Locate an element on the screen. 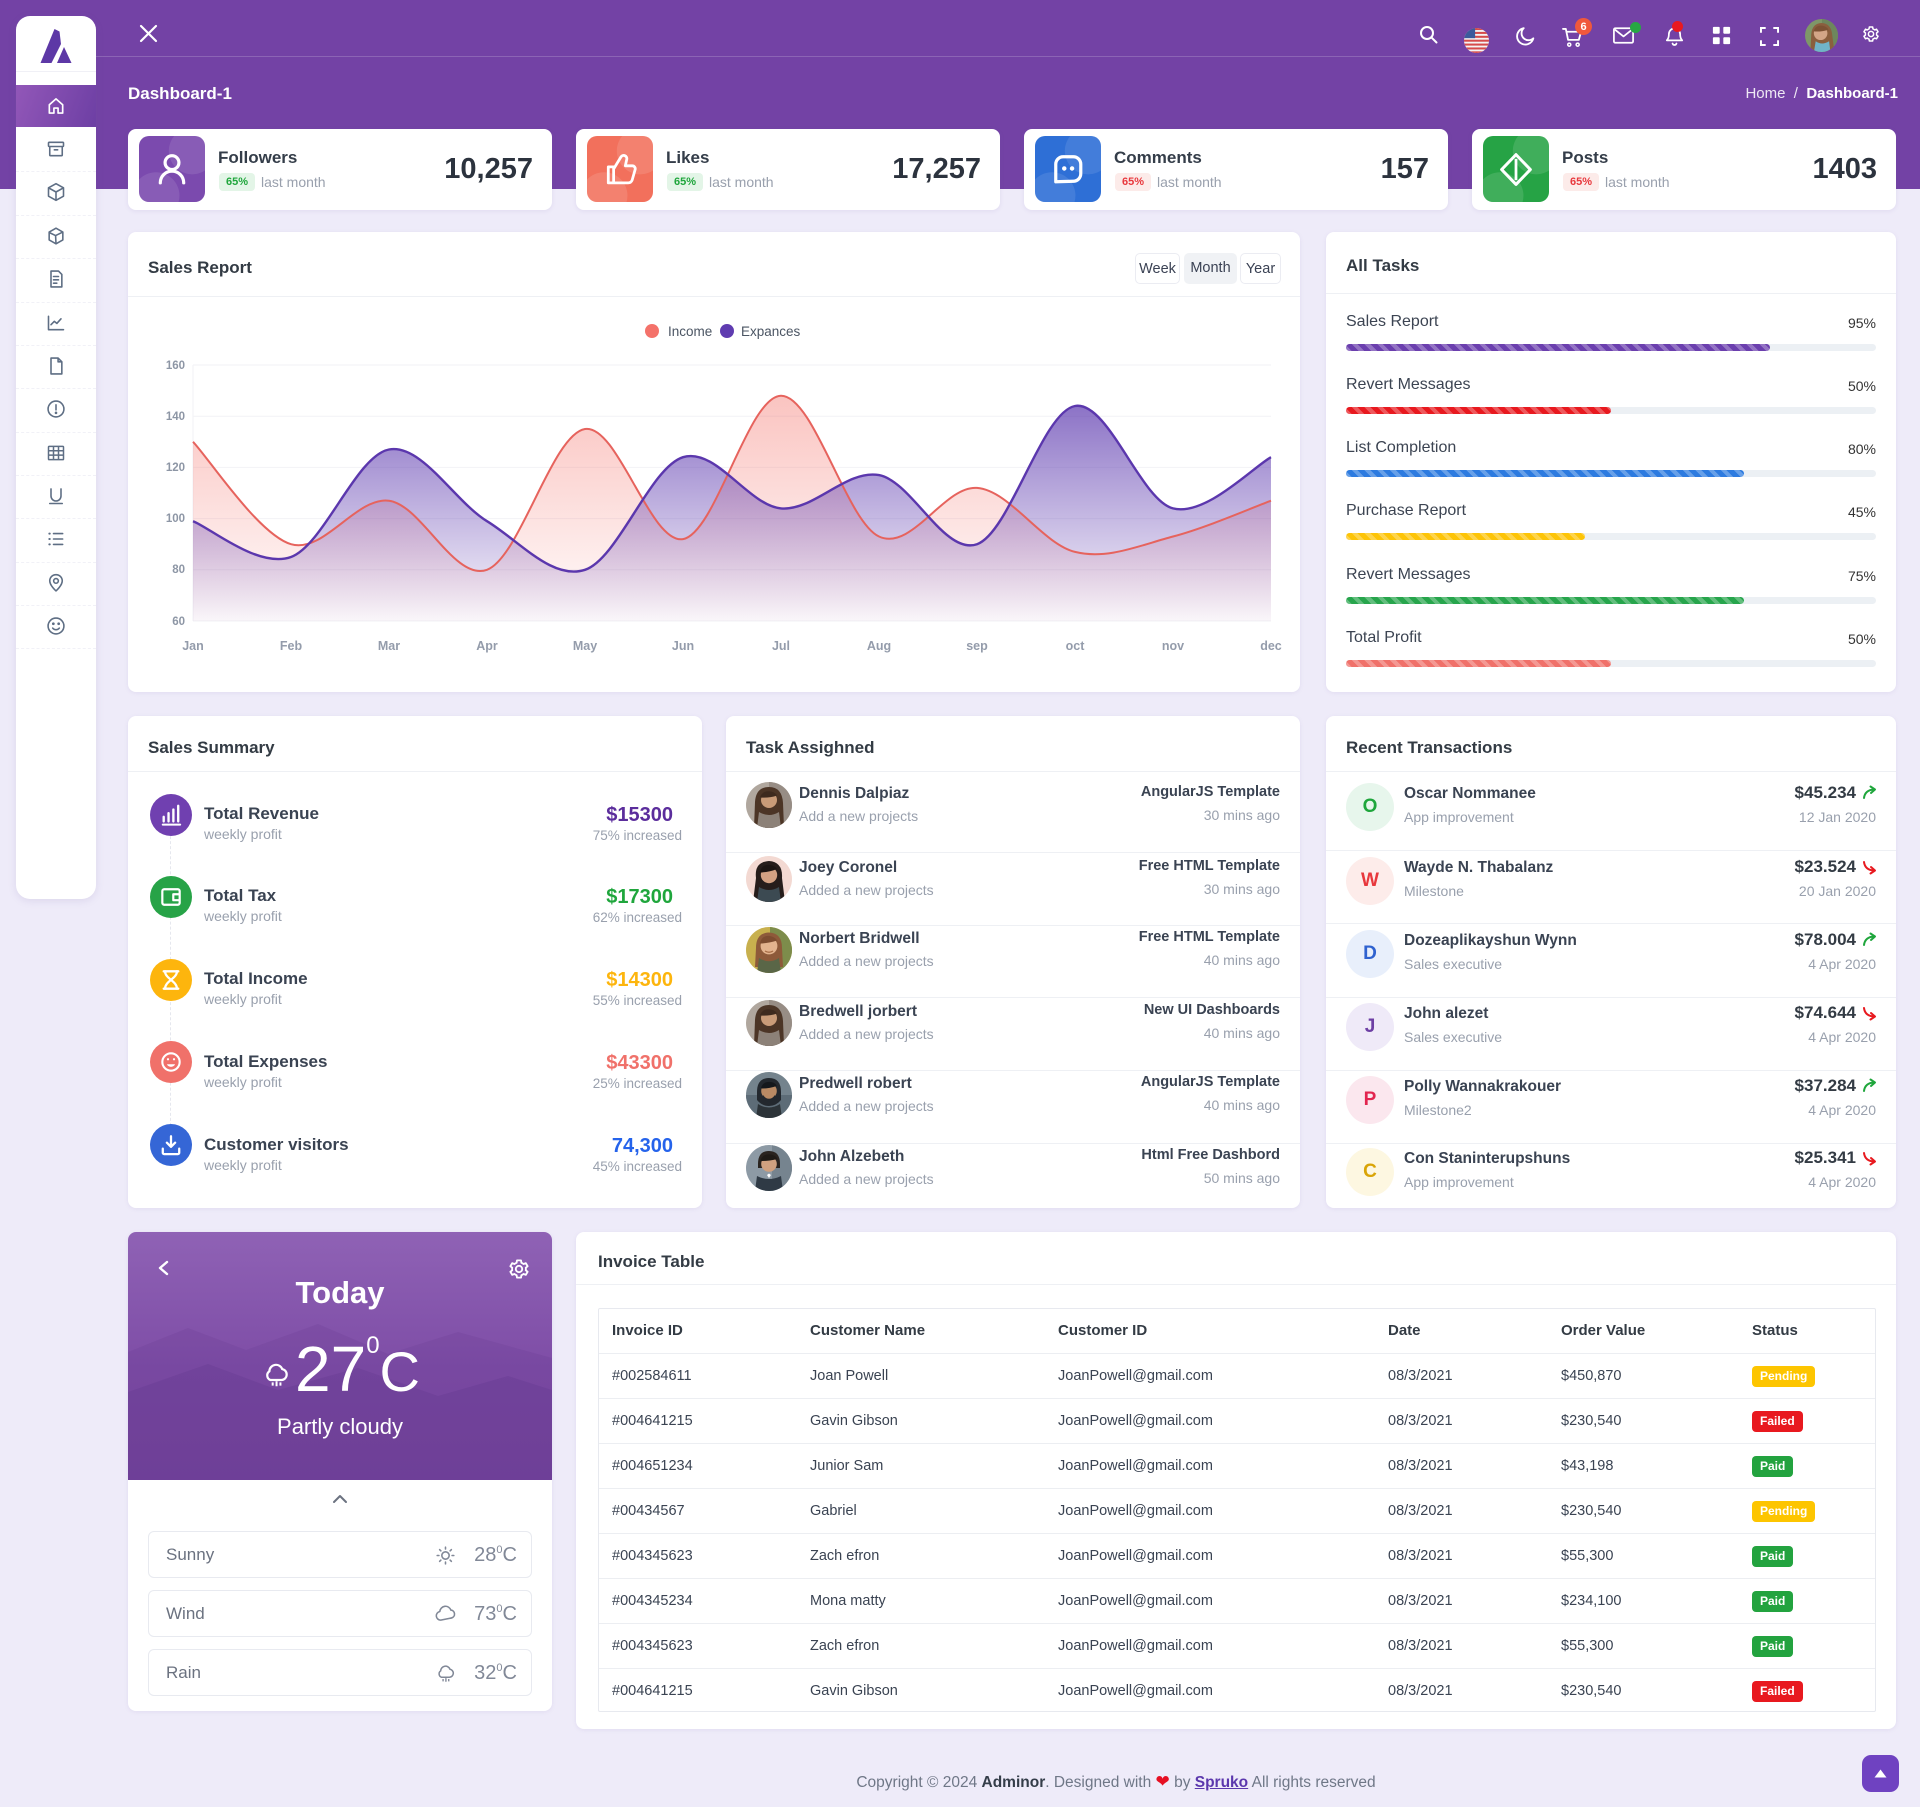 The height and width of the screenshot is (1807, 1920). svg-text: Aug is located at coordinates (879, 646).